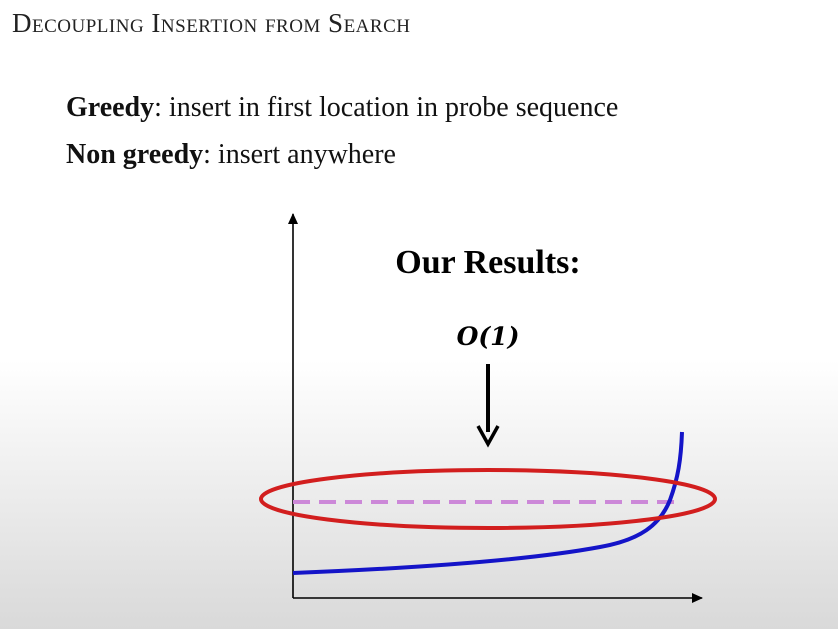  What do you see at coordinates (135, 154) in the screenshot?
I see `bullet-term: Non greedy` at bounding box center [135, 154].